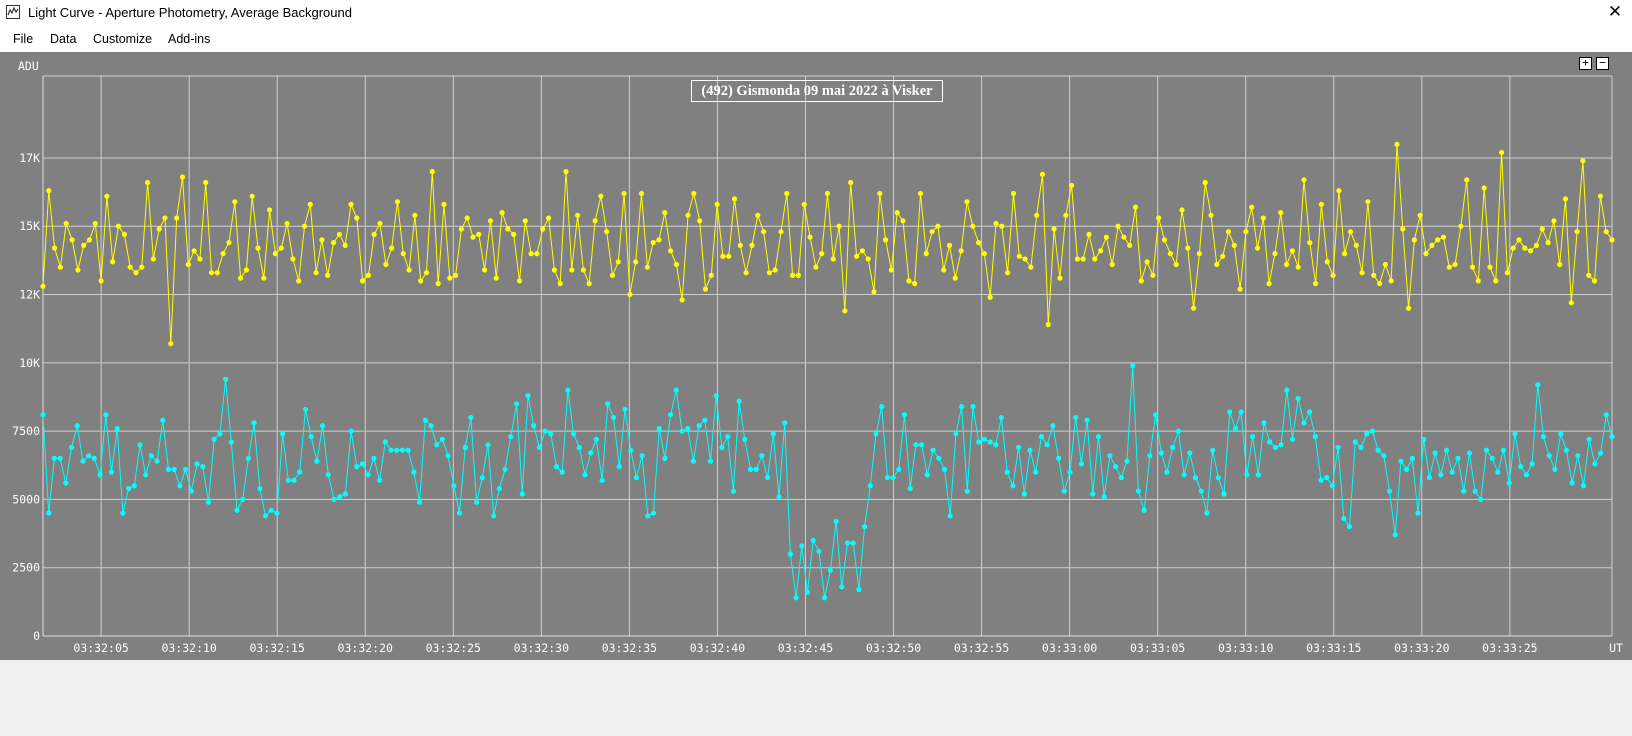 The image size is (1632, 736). What do you see at coordinates (1585, 63) in the screenshot?
I see `zoom-in-button: +` at bounding box center [1585, 63].